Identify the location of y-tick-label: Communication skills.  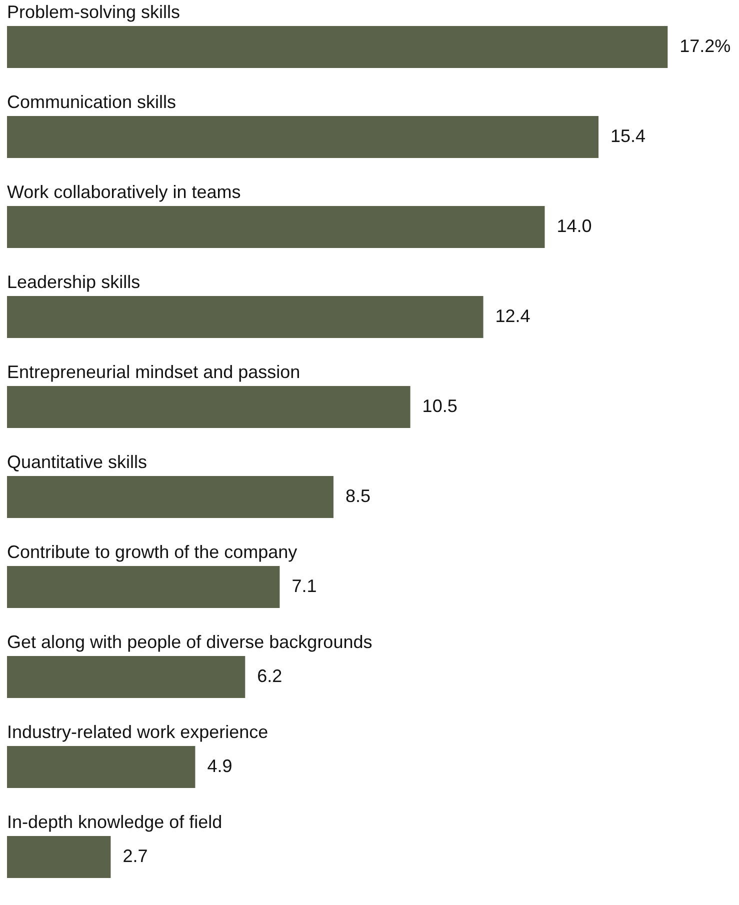
(91, 102).